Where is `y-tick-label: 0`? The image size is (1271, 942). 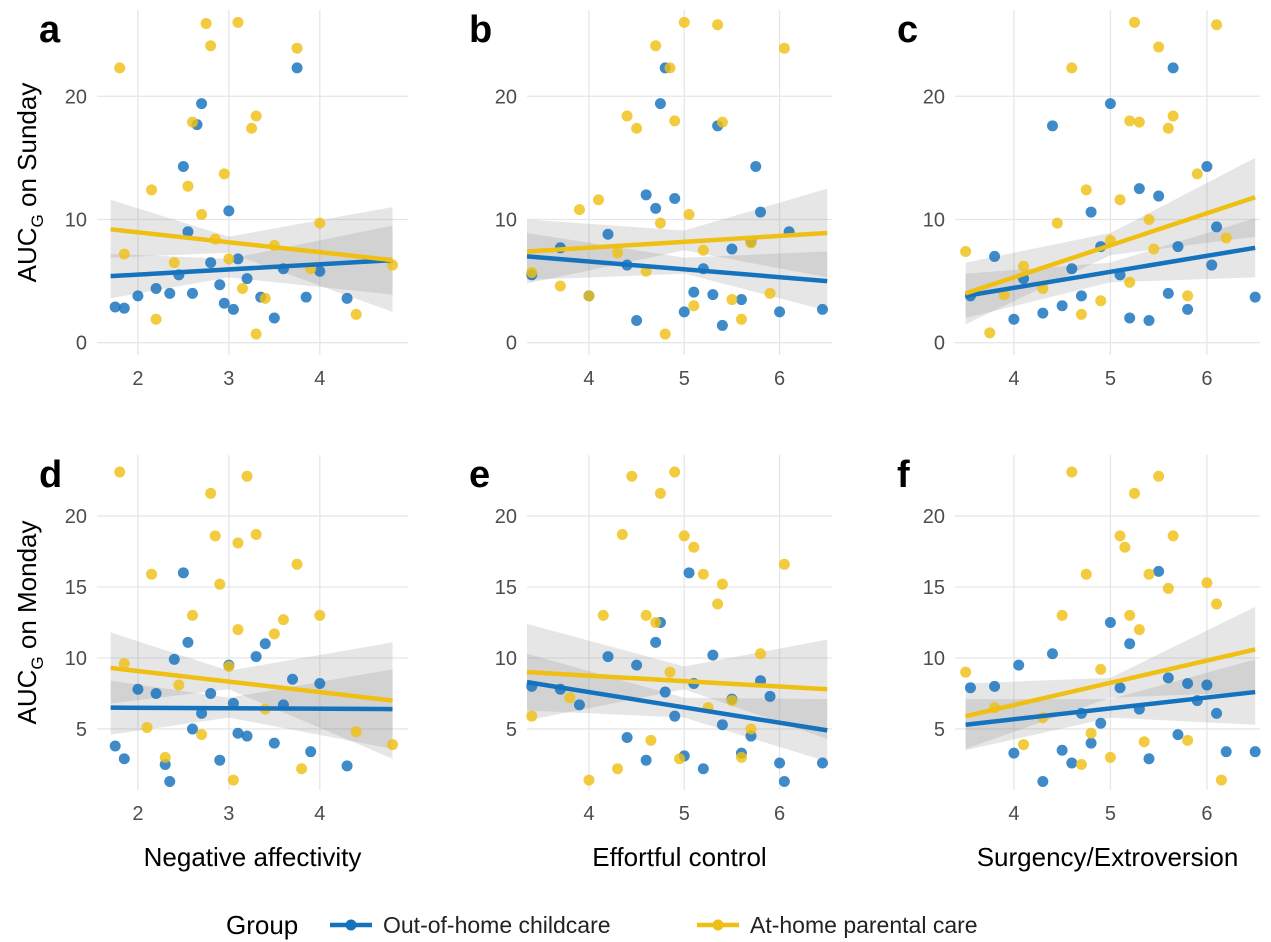
y-tick-label: 0 is located at coordinates (81, 344).